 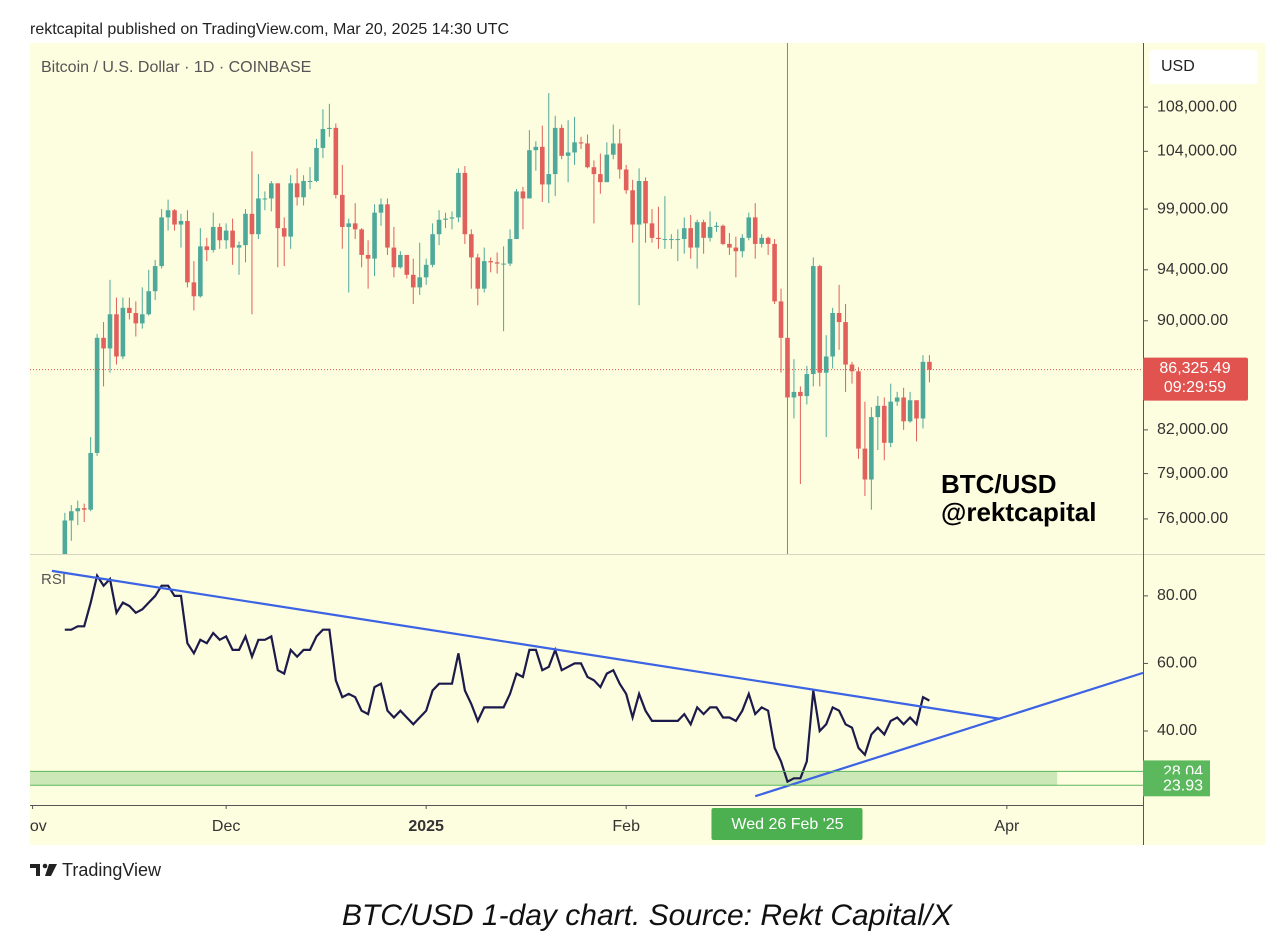 What do you see at coordinates (1197, 106) in the screenshot?
I see `y-tick-label: 108,000.00` at bounding box center [1197, 106].